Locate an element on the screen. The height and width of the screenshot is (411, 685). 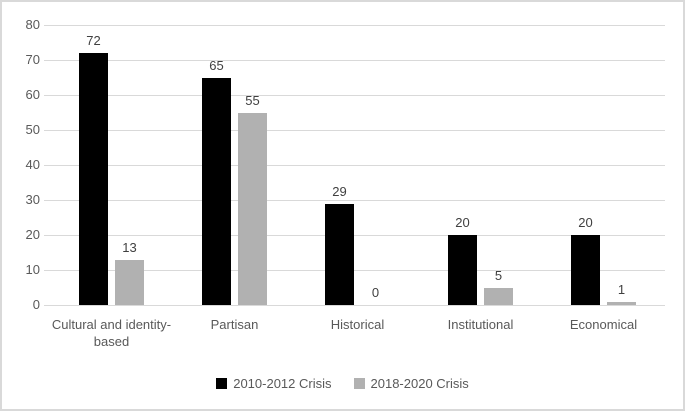
bar-value-label: 55 is located at coordinates (252, 100).